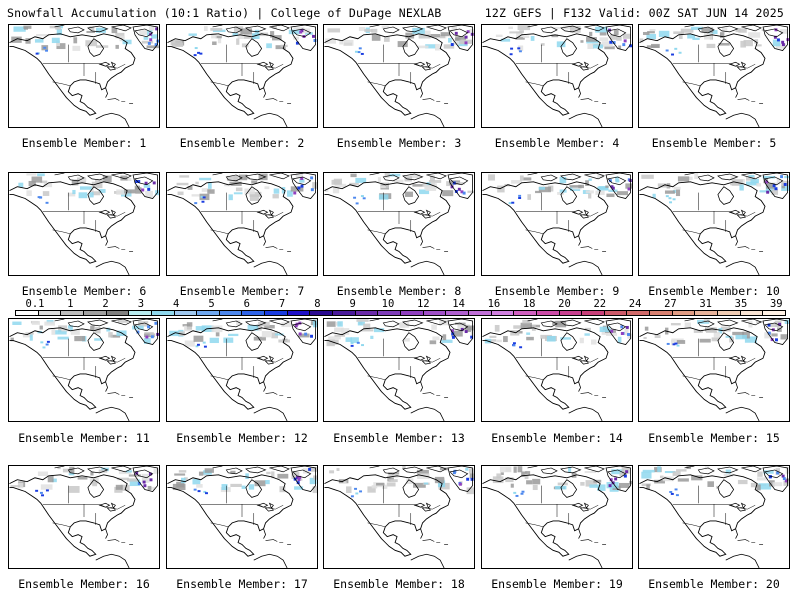 The height and width of the screenshot is (600, 800). I want to click on legend-tick-label: 3, so click(141, 304).